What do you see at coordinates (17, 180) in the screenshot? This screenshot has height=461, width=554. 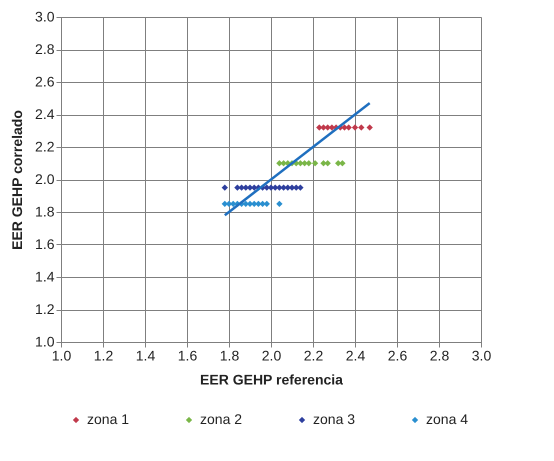 I see `y-axis-title: EER GEHP correlado` at bounding box center [17, 180].